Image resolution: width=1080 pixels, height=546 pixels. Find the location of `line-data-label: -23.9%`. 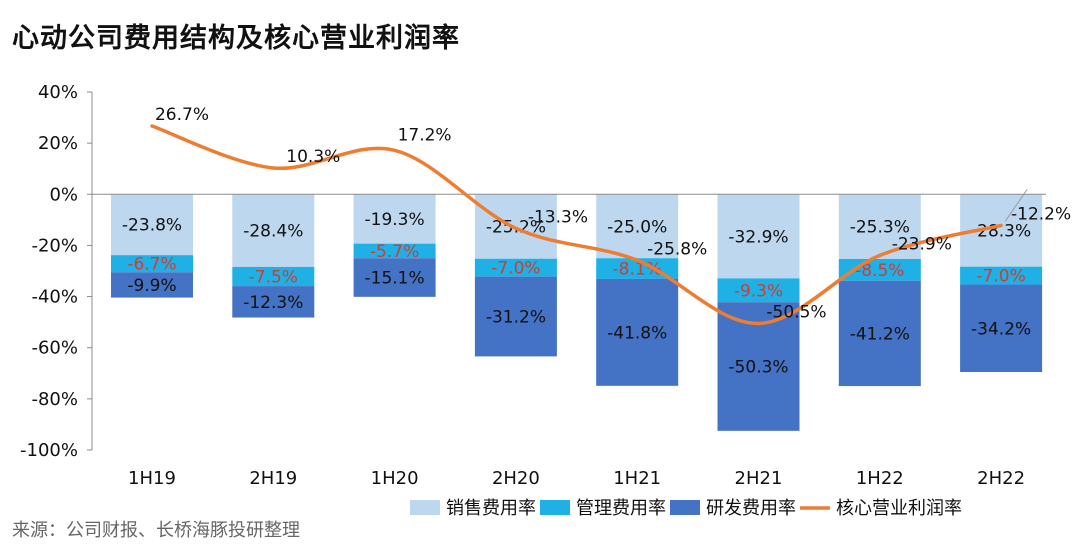

line-data-label: -23.9% is located at coordinates (922, 244).